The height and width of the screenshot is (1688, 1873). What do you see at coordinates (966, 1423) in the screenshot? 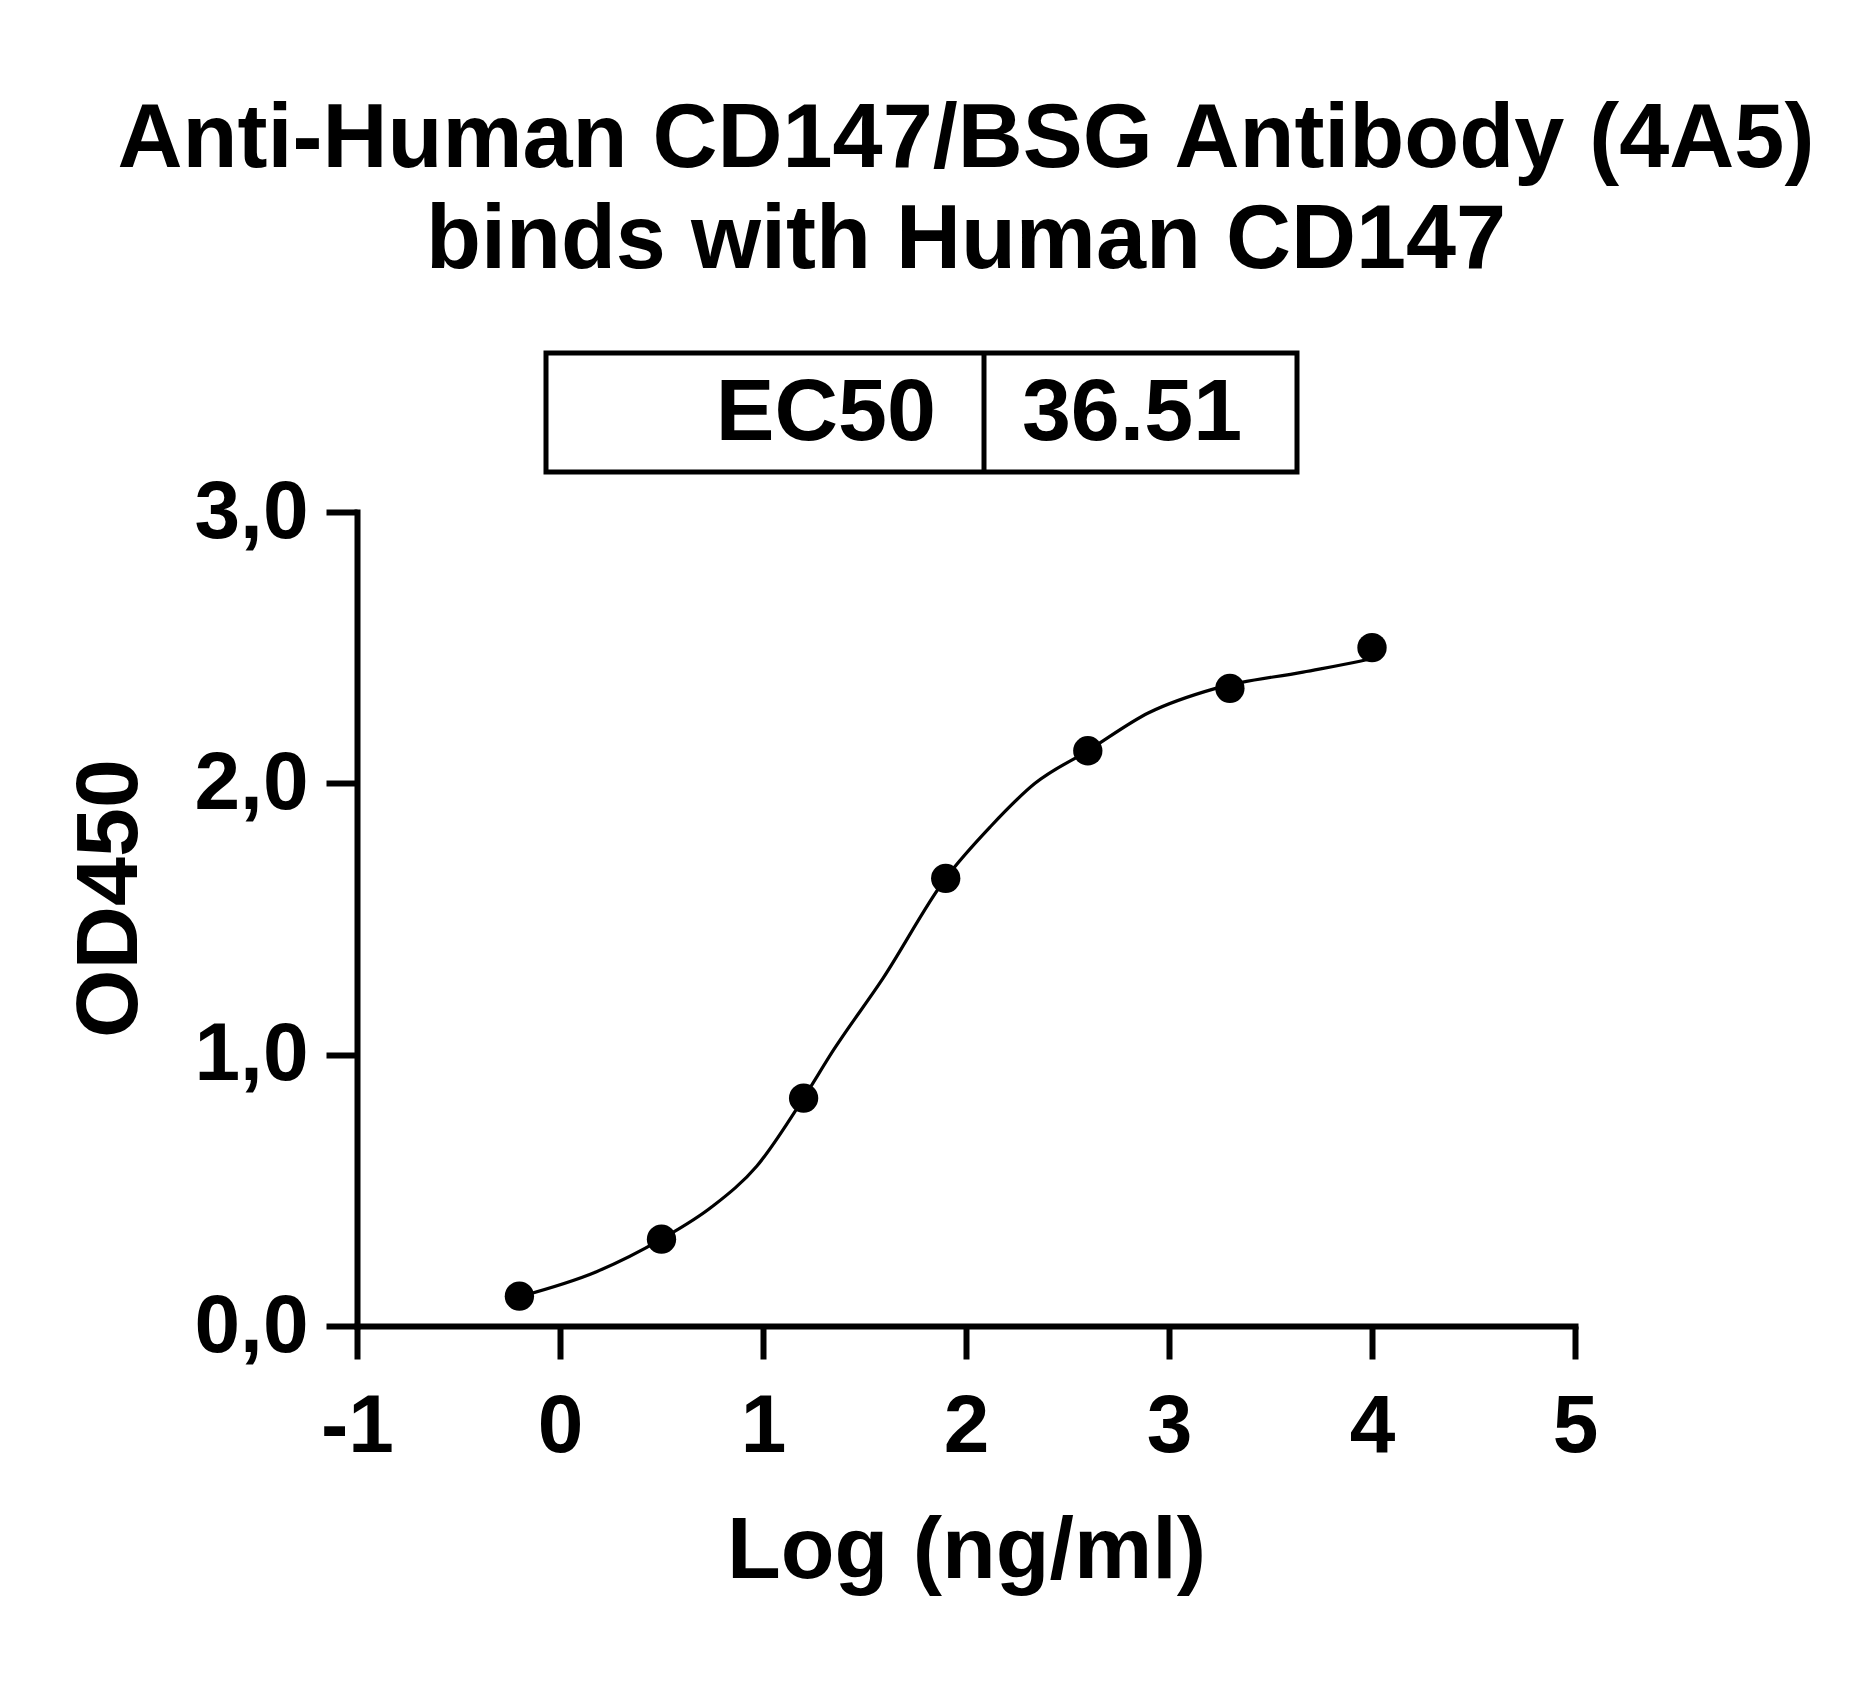
I see `x-tick-label: 2` at bounding box center [966, 1423].